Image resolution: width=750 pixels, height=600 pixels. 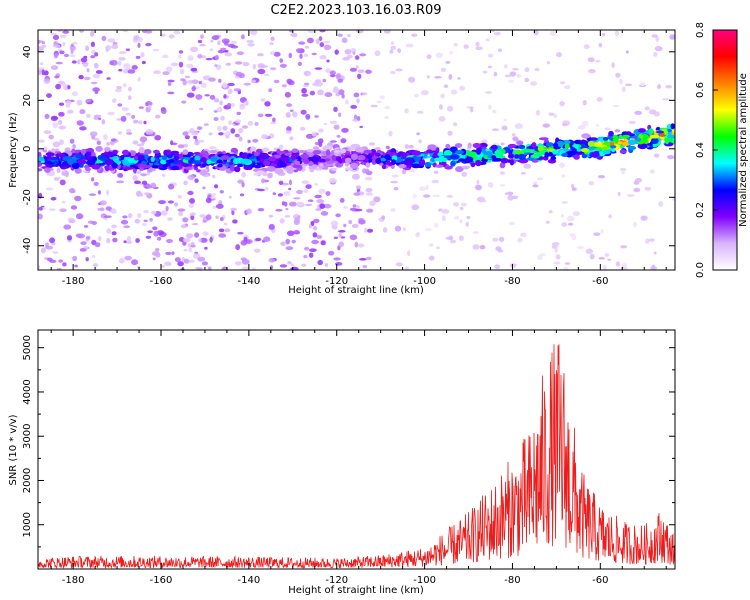 What do you see at coordinates (73, 281) in the screenshot?
I see `x-tick-label: -180` at bounding box center [73, 281].